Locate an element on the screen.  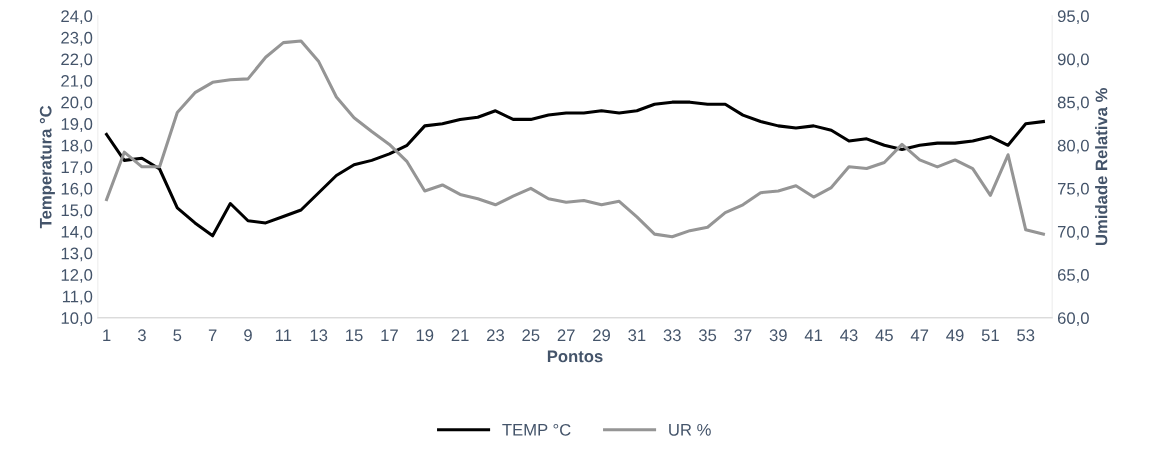
y-tick-label: 24,0 is located at coordinates (77, 17).